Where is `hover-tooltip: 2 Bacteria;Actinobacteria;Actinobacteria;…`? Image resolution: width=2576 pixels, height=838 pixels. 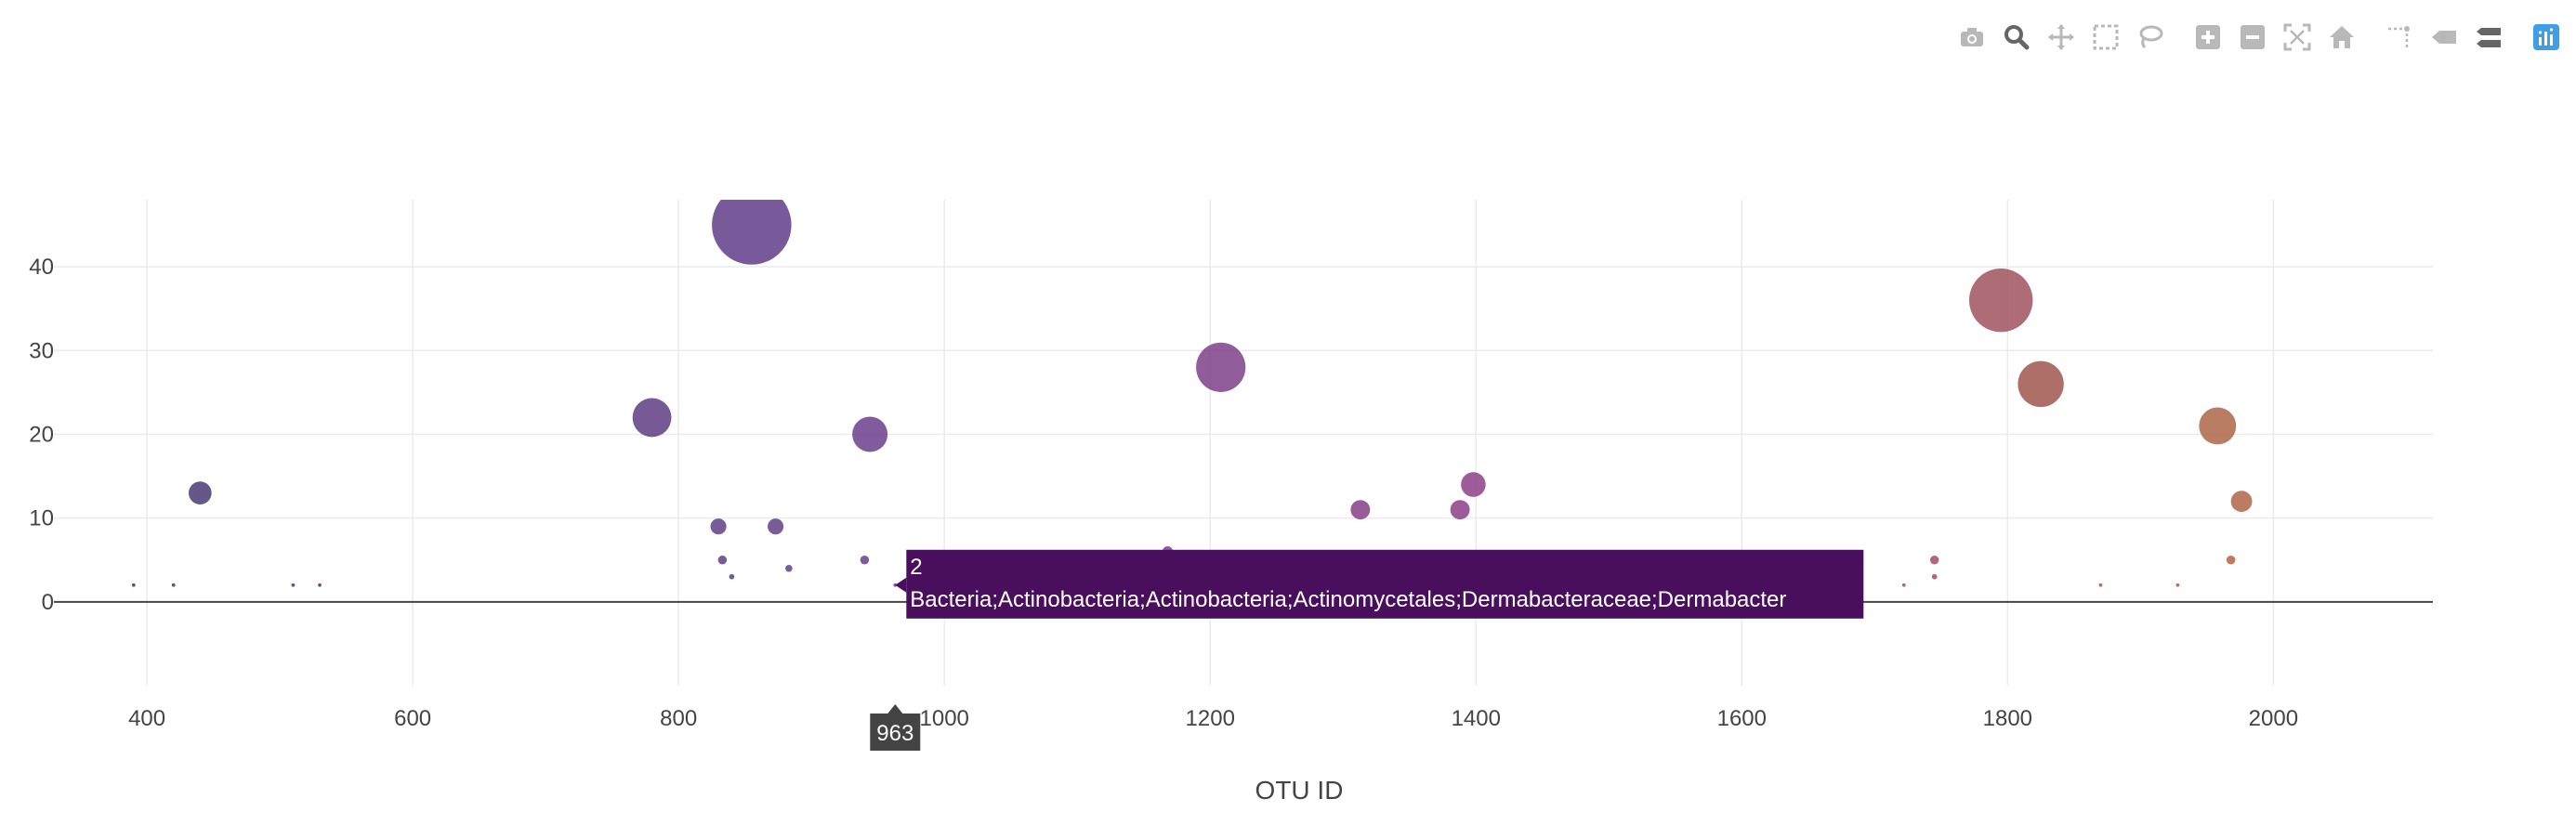 hover-tooltip: 2 Bacteria;Actinobacteria;Actinobacteria;… is located at coordinates (1379, 584).